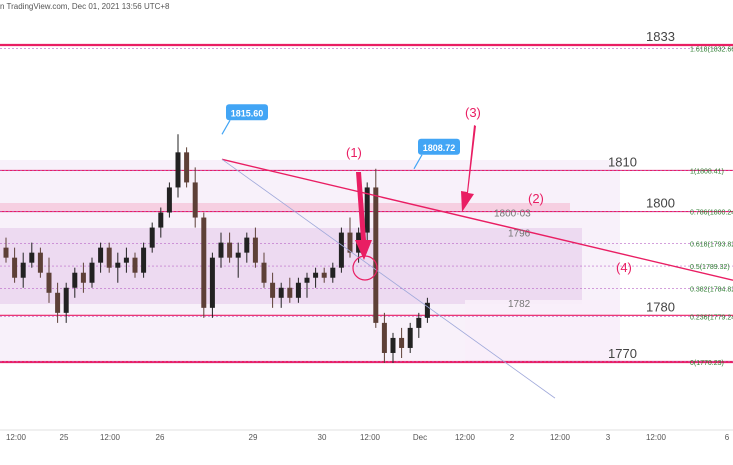 The image size is (733, 465). Describe the element at coordinates (322, 437) in the screenshot. I see `x-tick-label: 30` at that location.